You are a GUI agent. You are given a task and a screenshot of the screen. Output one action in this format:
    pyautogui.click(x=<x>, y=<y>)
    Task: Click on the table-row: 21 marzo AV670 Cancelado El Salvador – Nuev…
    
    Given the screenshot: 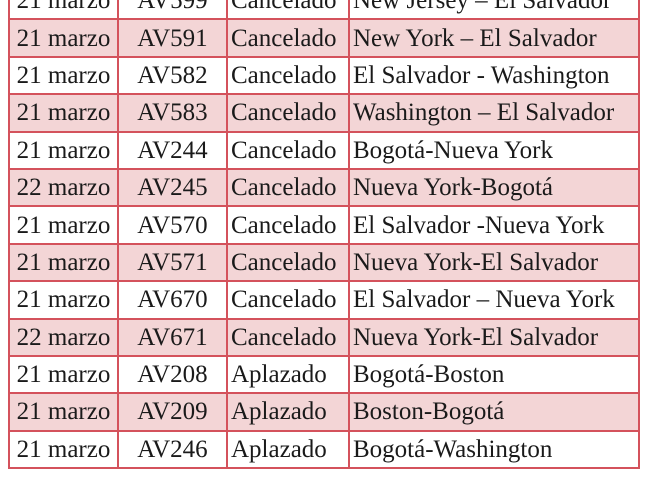 What is the action you would take?
    pyautogui.click(x=324, y=300)
    